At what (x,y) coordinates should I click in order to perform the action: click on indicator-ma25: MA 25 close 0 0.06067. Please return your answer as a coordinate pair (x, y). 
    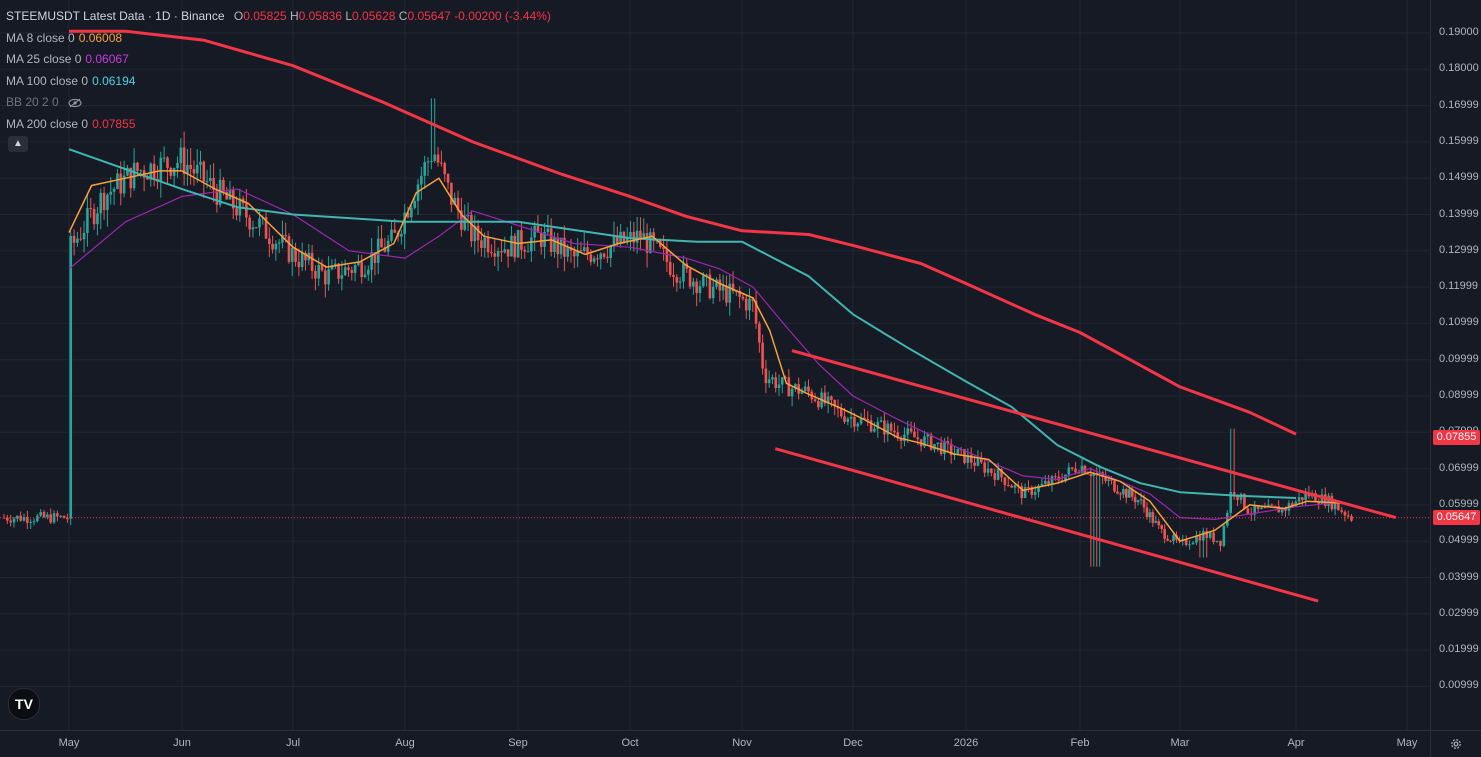
    Looking at the image, I should click on (278, 60).